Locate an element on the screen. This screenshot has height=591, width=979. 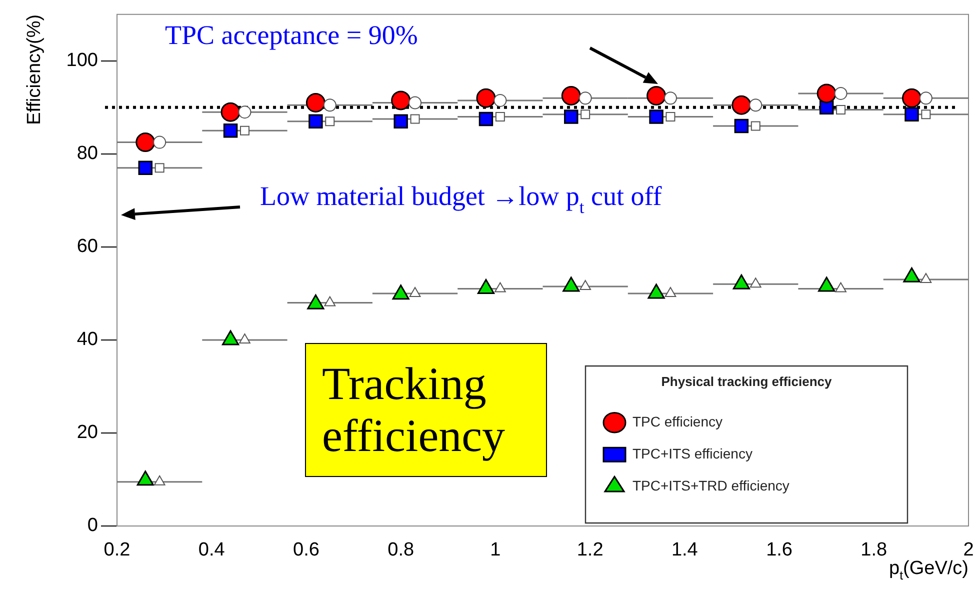
y-tick-label: 80 is located at coordinates (87, 153).